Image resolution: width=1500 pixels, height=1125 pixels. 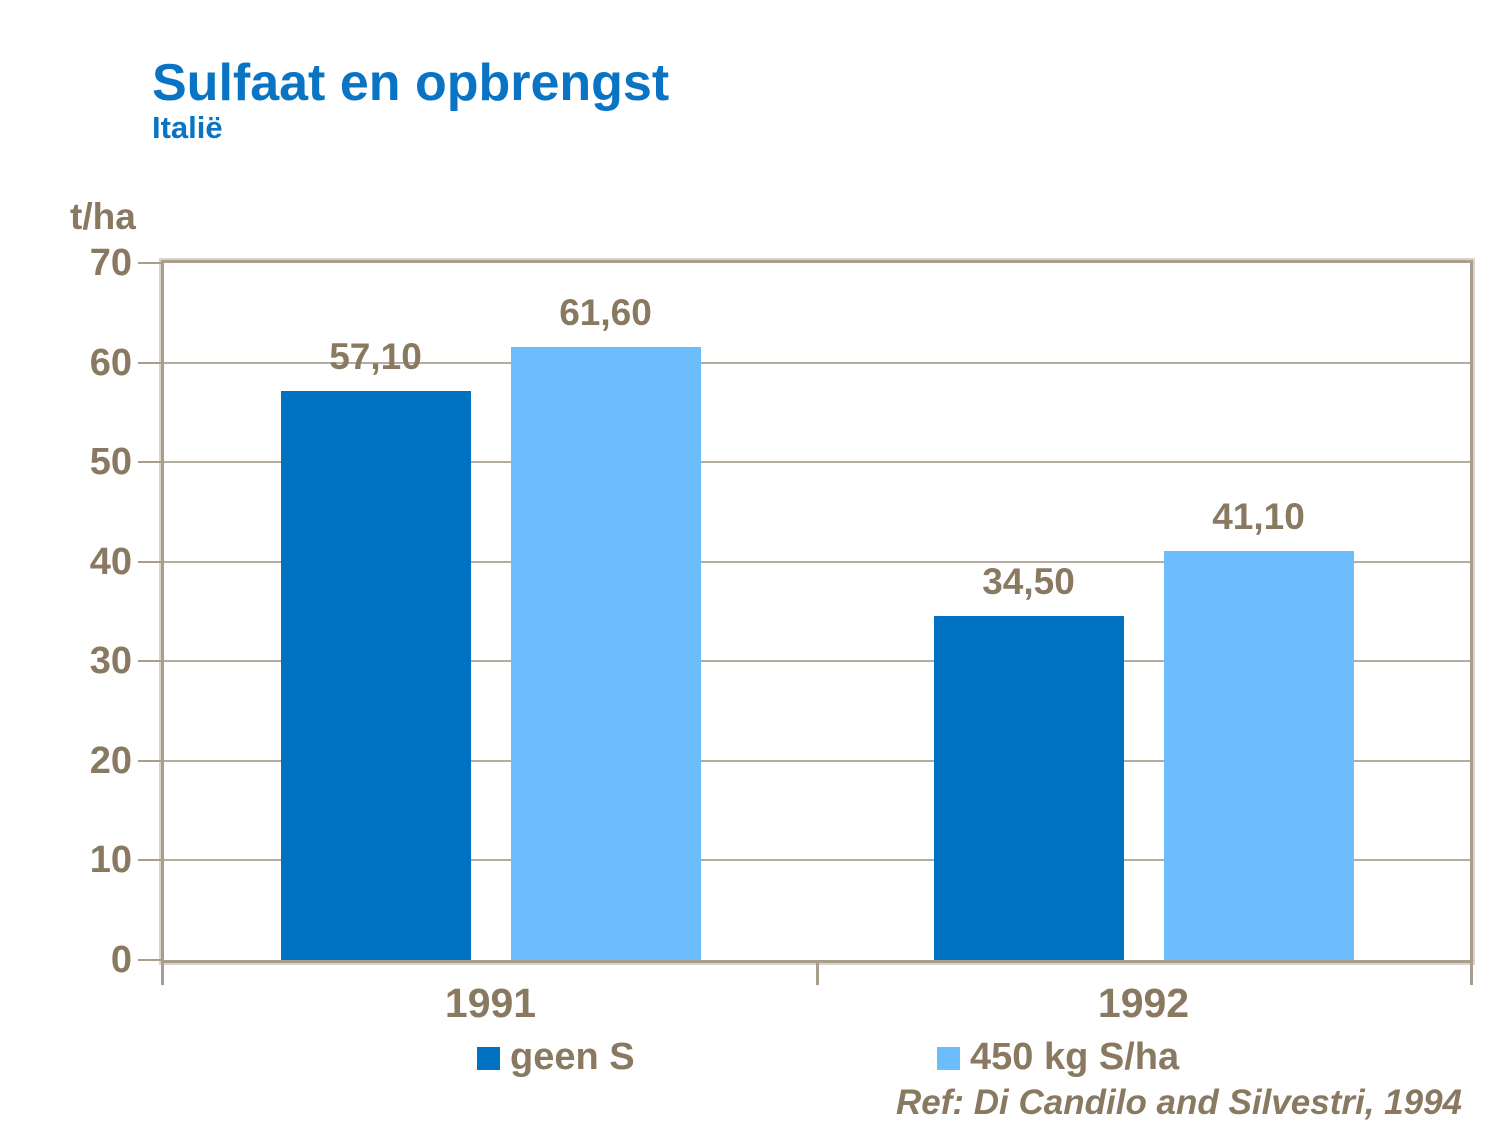 I want to click on bar-value-label: 61,60, so click(x=605, y=312).